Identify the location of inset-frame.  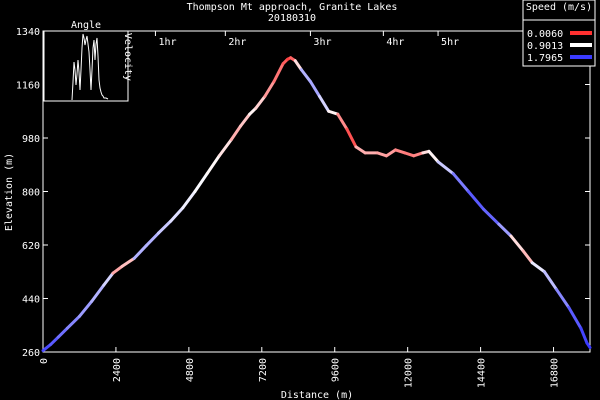
(86, 66).